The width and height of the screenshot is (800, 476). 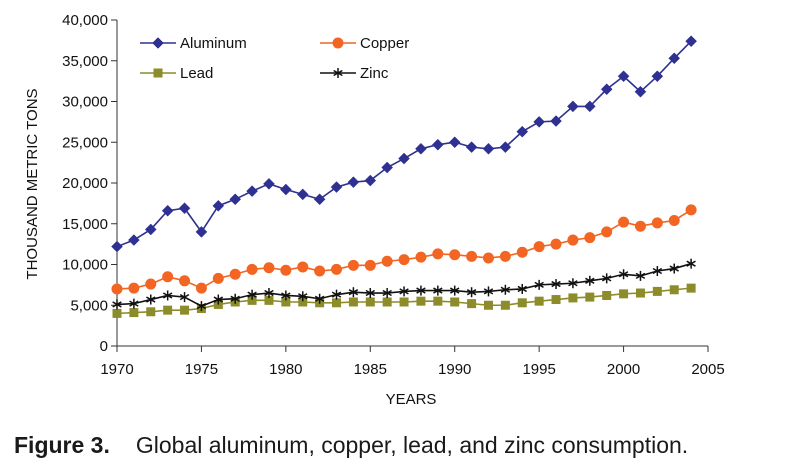 I want to click on legend-item-copper: Copper, so click(x=364, y=43).